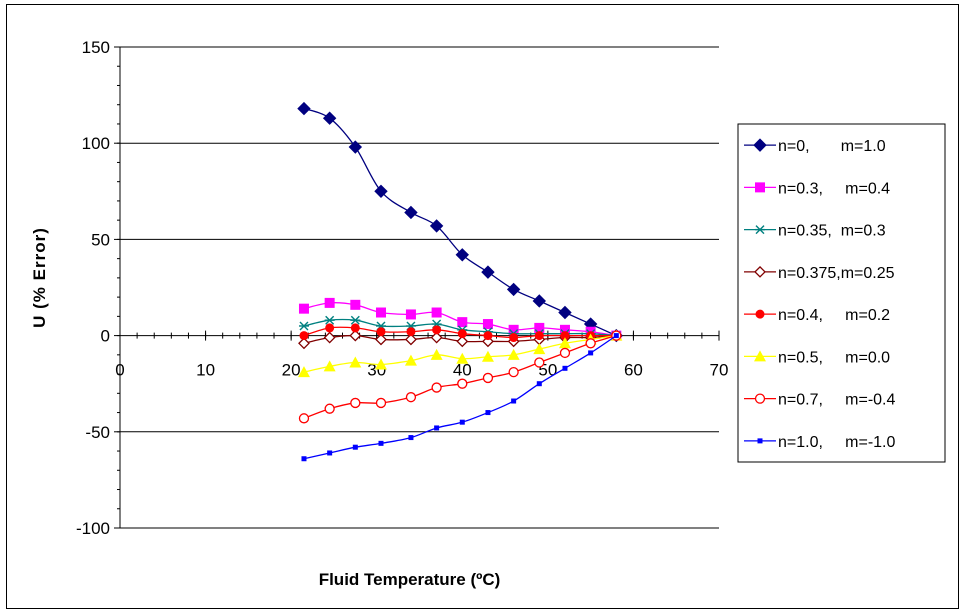 The height and width of the screenshot is (615, 965). I want to click on legend-item: n=0, m=1.0, so click(815, 146).